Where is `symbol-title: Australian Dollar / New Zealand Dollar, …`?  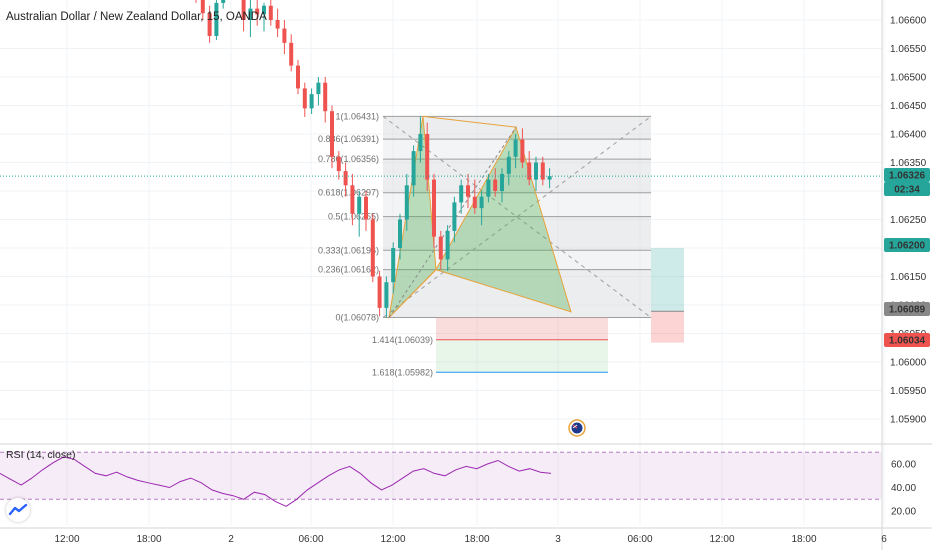
symbol-title: Australian Dollar / New Zealand Dollar, … is located at coordinates (136, 17).